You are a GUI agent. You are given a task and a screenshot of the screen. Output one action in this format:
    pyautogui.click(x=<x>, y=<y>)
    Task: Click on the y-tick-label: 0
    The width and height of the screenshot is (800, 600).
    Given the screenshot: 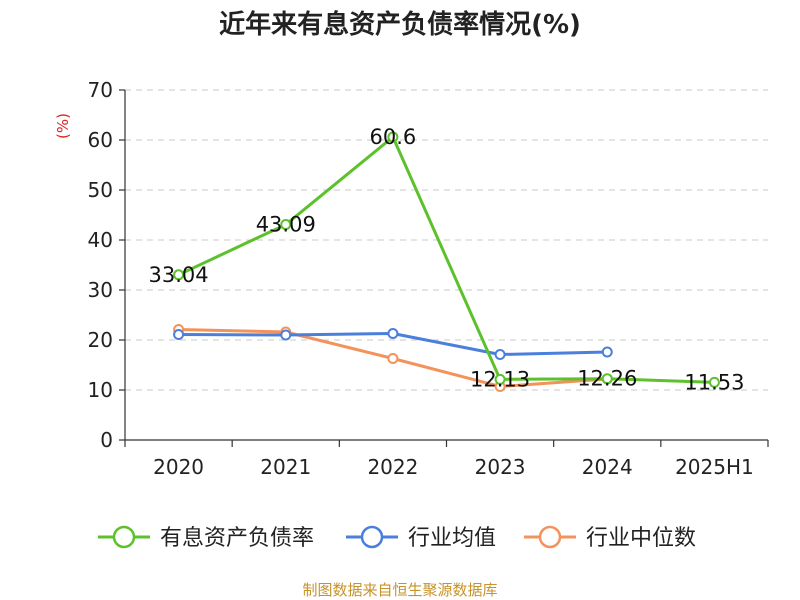 What is the action you would take?
    pyautogui.click(x=106, y=440)
    